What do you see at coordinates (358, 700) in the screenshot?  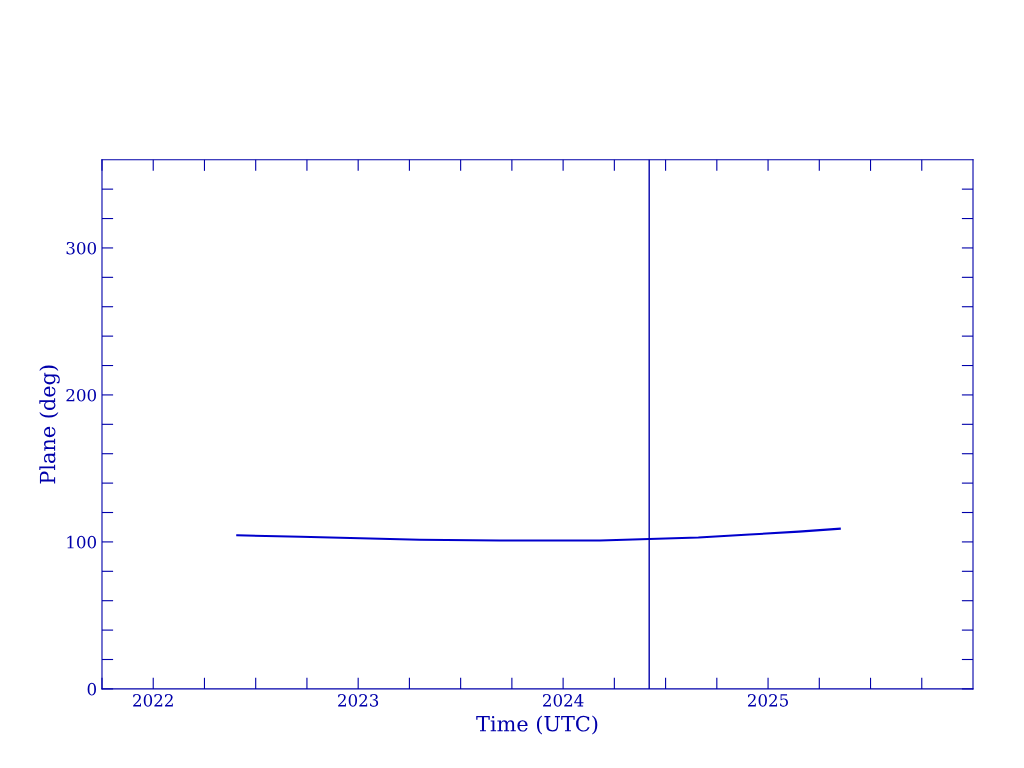 I see `x-tick-label: 2023` at bounding box center [358, 700].